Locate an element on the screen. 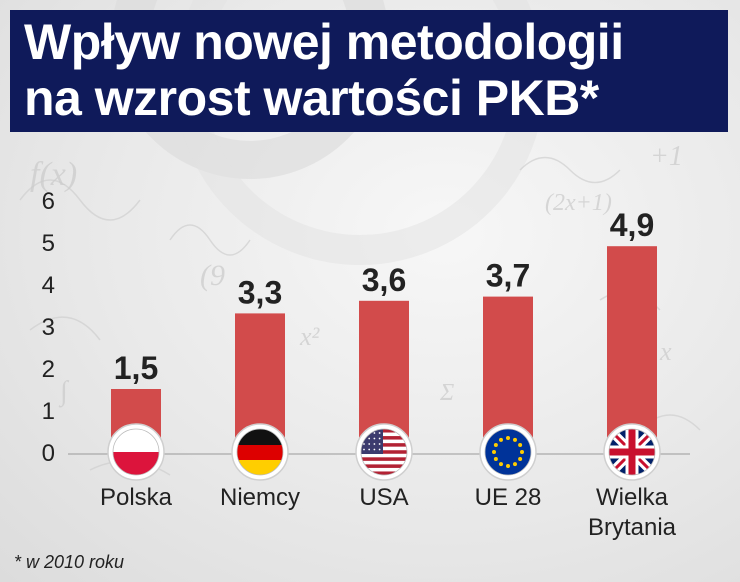  svg-text: Σ is located at coordinates (446, 393).